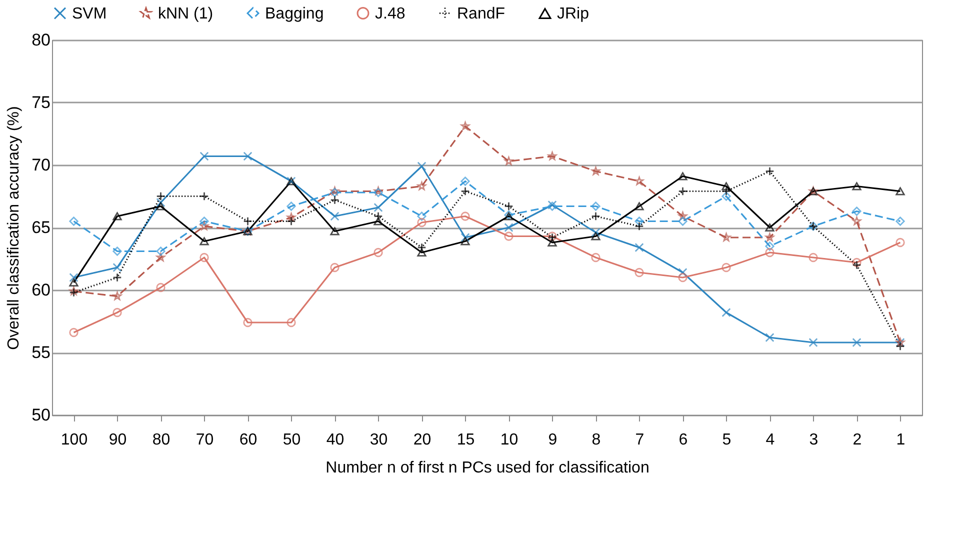 The image size is (970, 557). What do you see at coordinates (41, 290) in the screenshot?
I see `y-tick-label: 60` at bounding box center [41, 290].